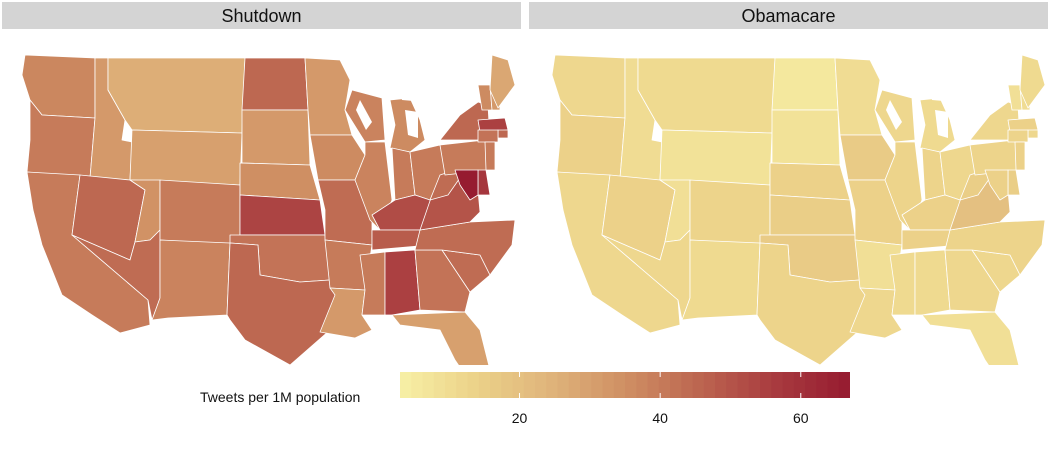  Describe the element at coordinates (970, 338) in the screenshot. I see `state-fl-obamacare` at that location.